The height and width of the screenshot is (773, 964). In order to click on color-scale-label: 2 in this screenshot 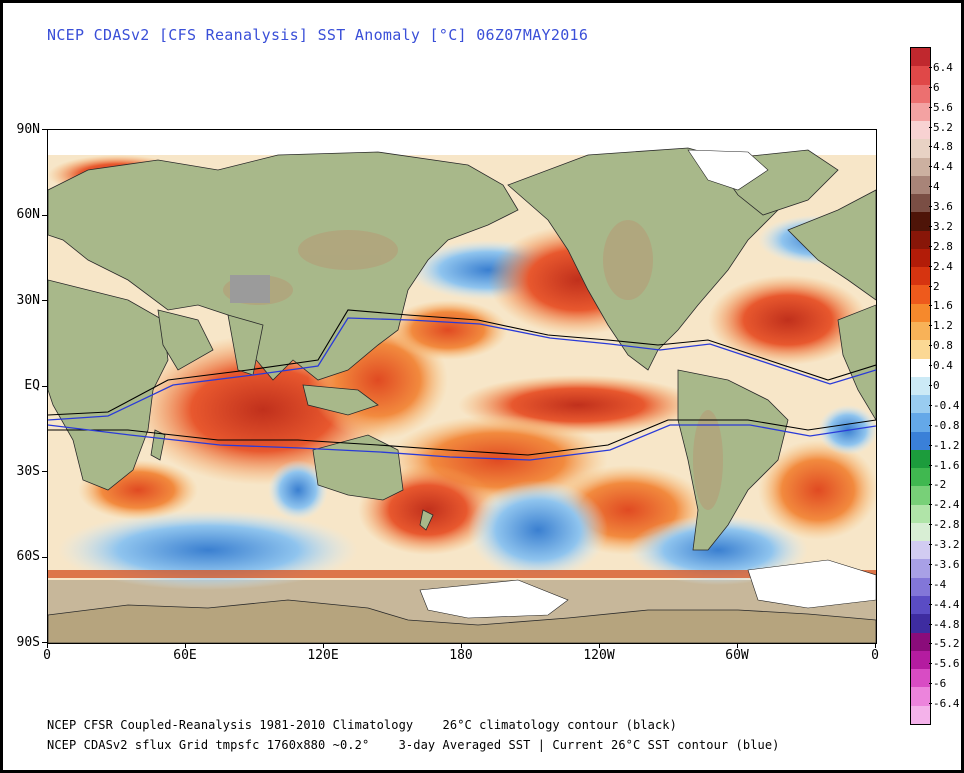, I will do `click(936, 286)`.